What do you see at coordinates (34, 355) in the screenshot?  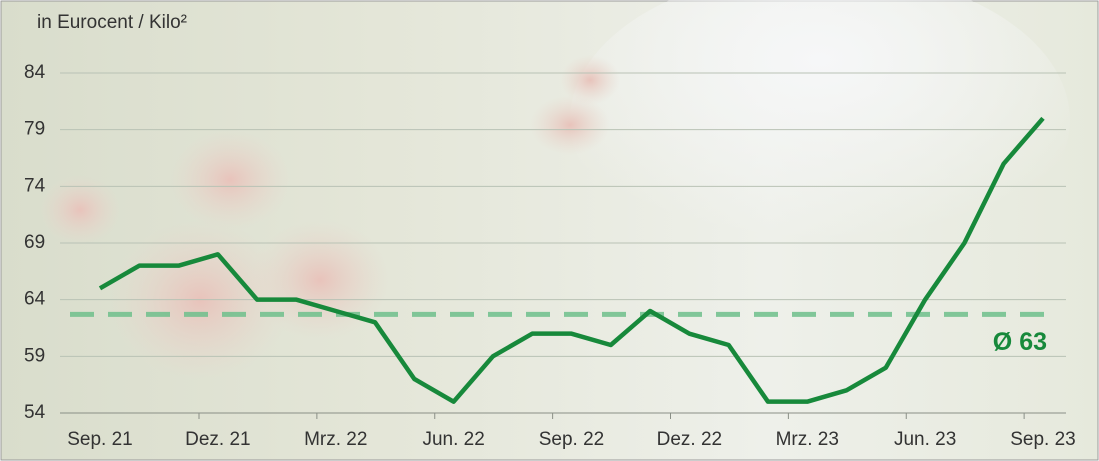 I see `y-tick-label: 59` at bounding box center [34, 355].